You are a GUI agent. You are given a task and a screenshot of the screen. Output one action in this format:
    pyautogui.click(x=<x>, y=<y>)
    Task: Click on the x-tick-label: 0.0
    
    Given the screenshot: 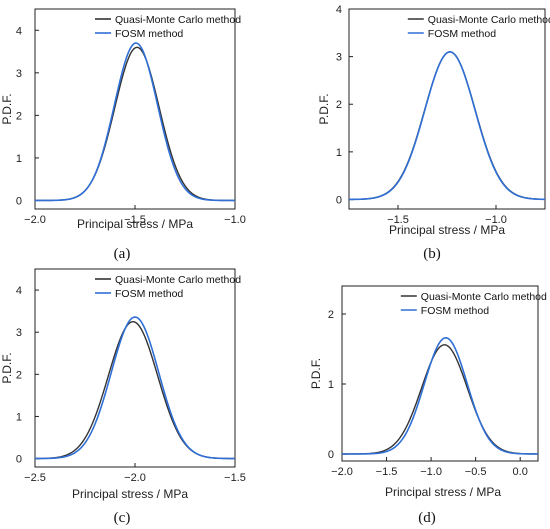 What is the action you would take?
    pyautogui.click(x=520, y=472)
    